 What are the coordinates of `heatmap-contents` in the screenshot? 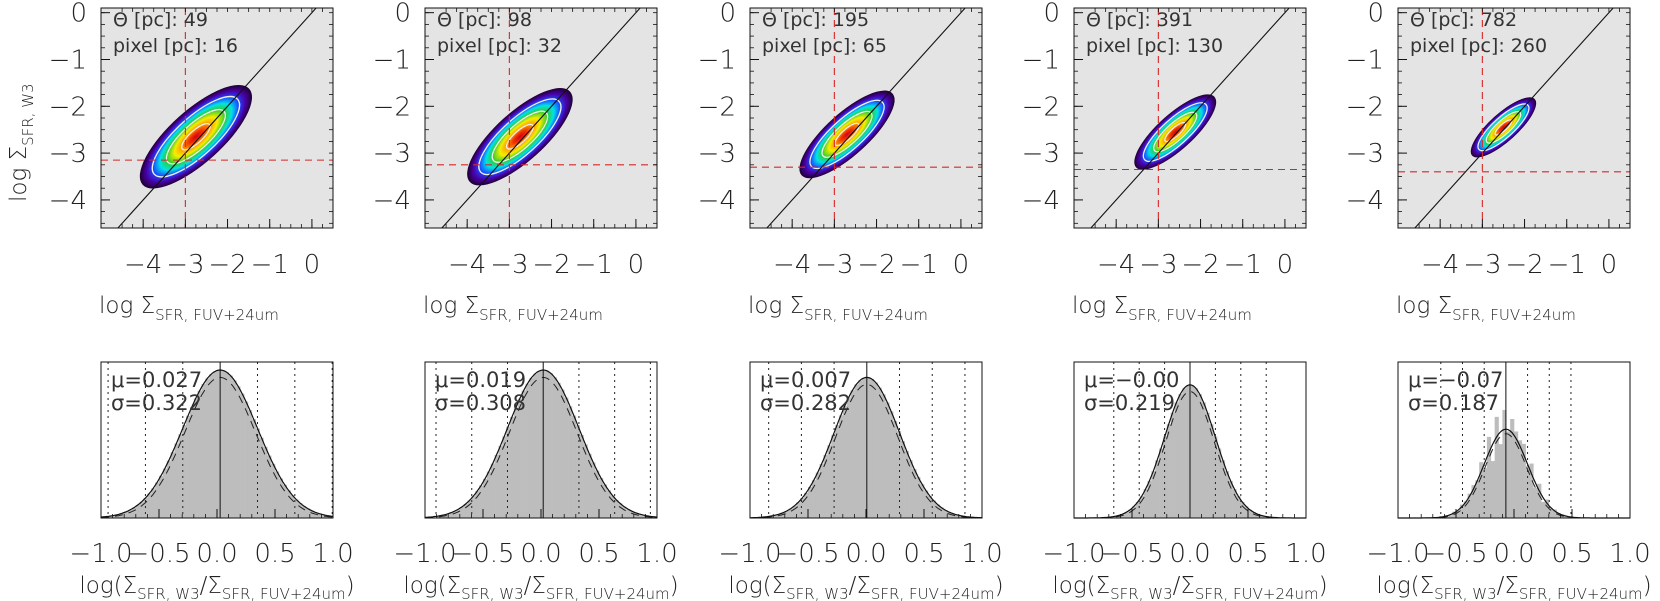 It's located at (541, 118).